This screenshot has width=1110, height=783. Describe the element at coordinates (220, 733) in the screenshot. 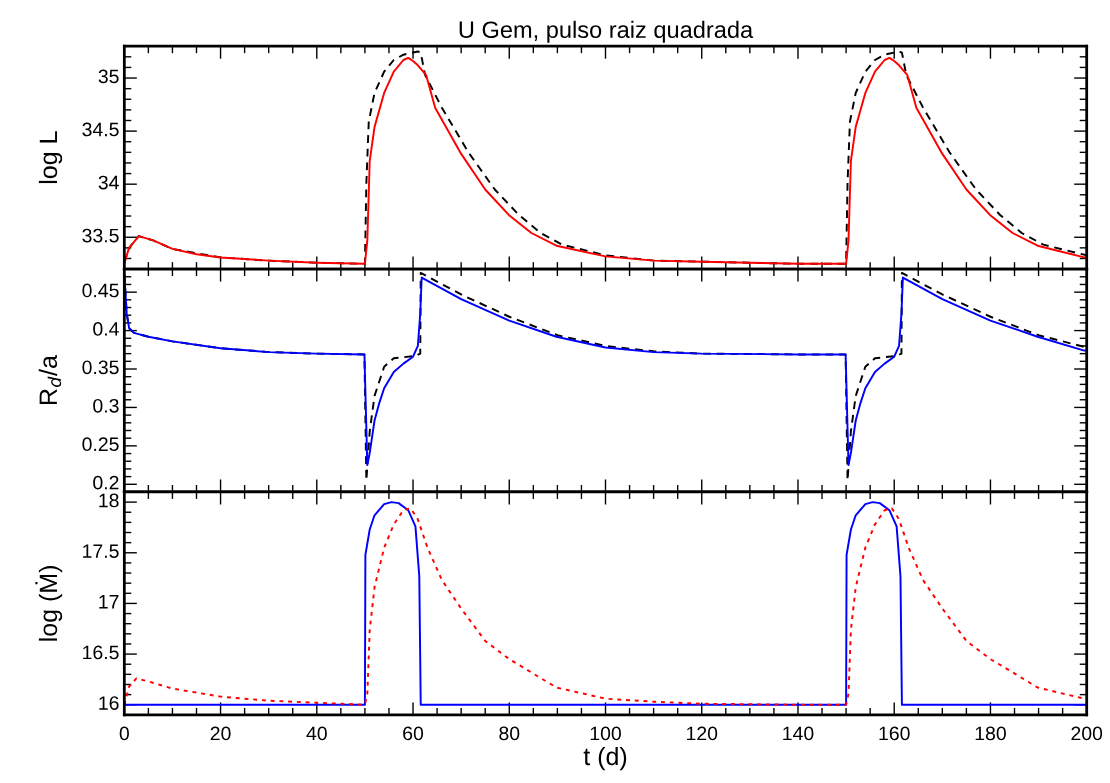

I see `x-tick-label: 20` at that location.